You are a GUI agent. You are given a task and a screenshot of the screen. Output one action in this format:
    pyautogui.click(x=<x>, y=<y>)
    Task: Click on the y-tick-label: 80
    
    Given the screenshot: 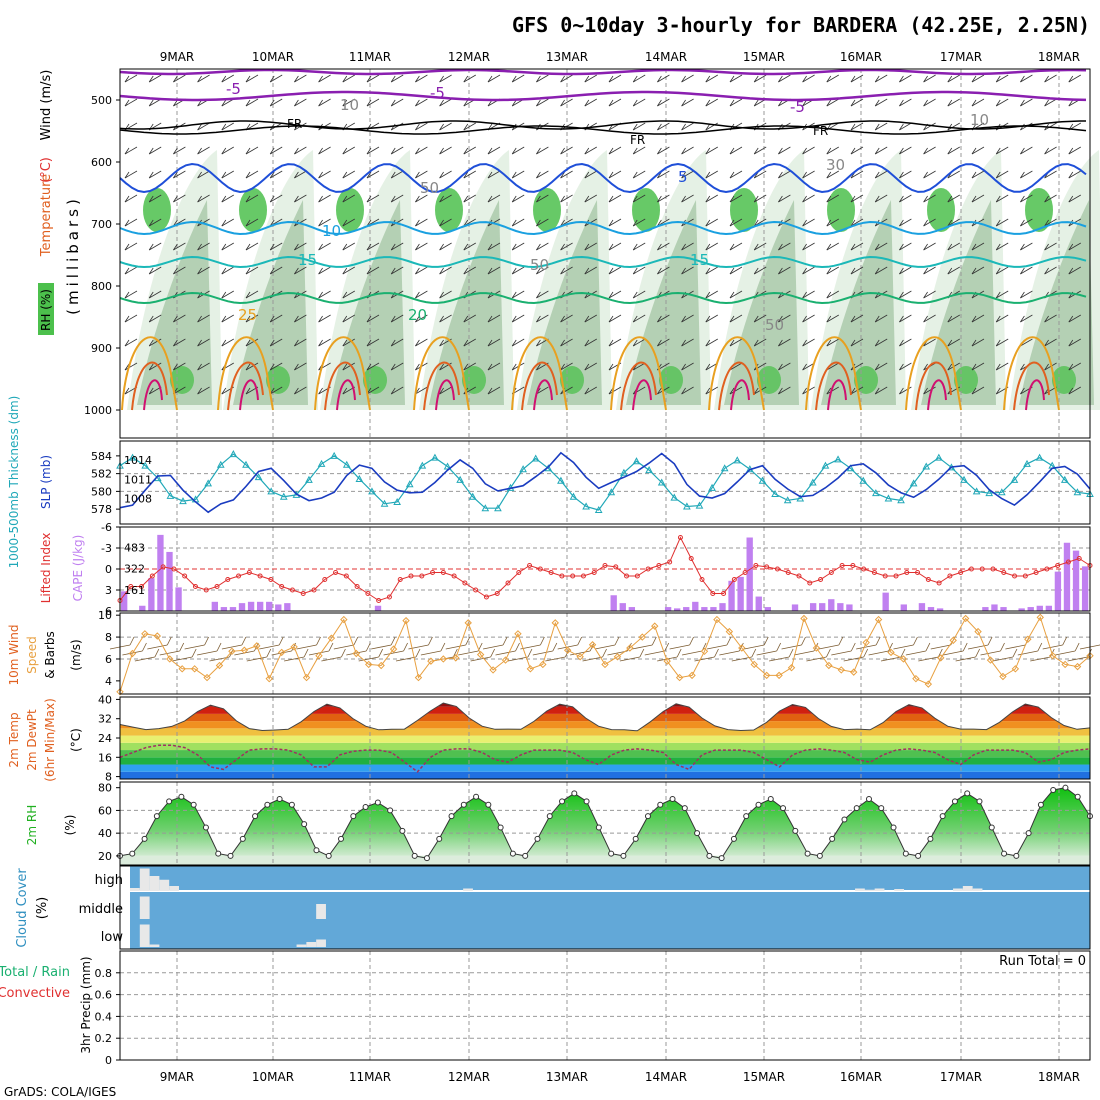 What is the action you would take?
    pyautogui.click(x=105, y=788)
    